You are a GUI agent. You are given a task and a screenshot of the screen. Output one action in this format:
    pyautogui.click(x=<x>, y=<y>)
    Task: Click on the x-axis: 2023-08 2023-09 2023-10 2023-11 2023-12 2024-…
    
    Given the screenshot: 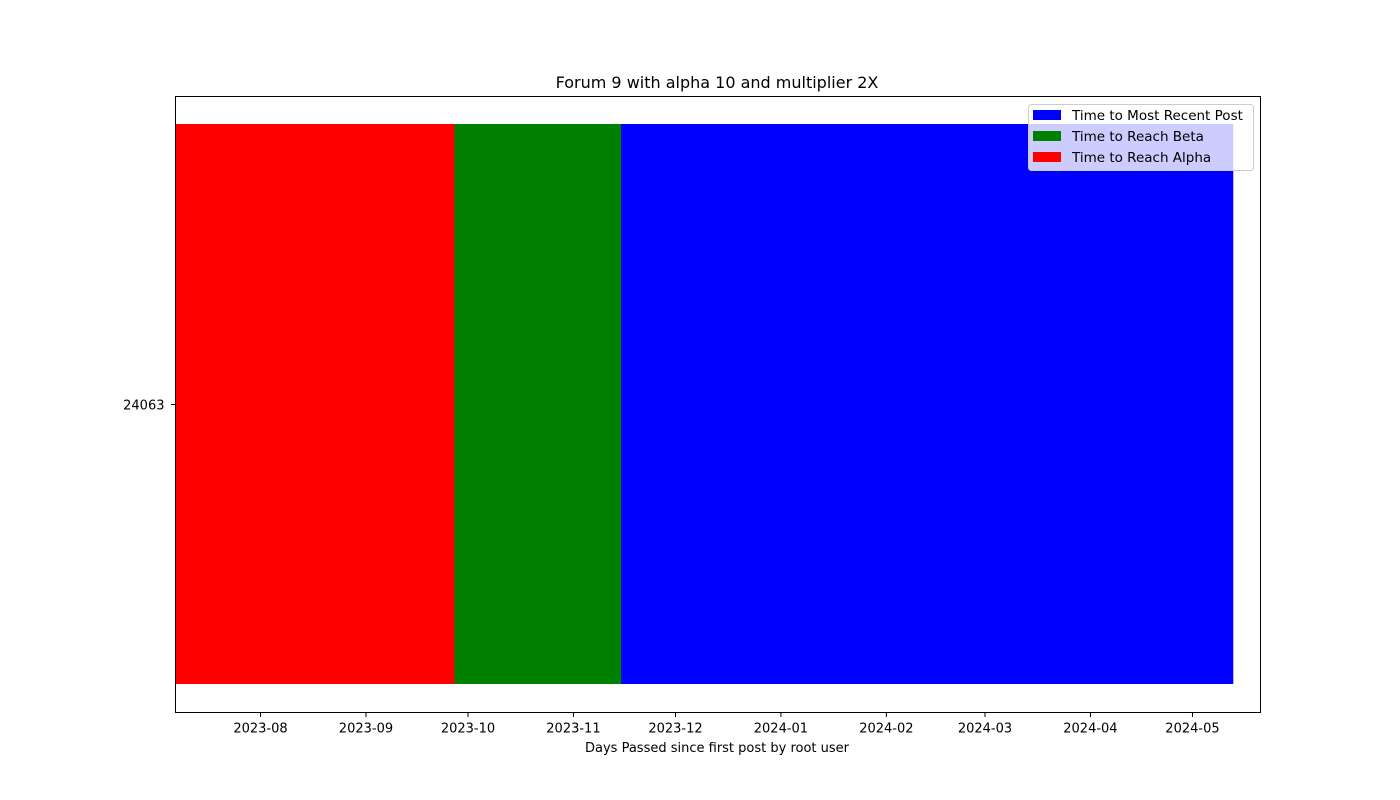 What is the action you would take?
    pyautogui.click(x=726, y=724)
    